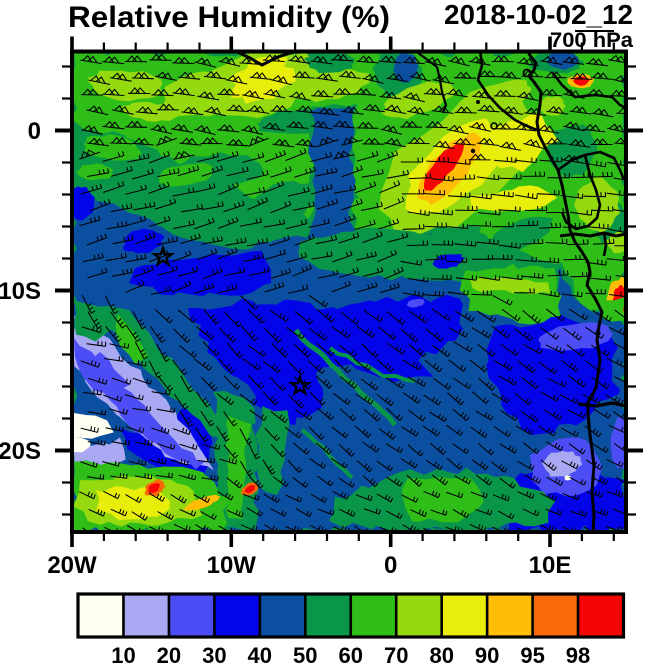  Describe the element at coordinates (260, 655) in the screenshot. I see `svg-text: 40` at that location.